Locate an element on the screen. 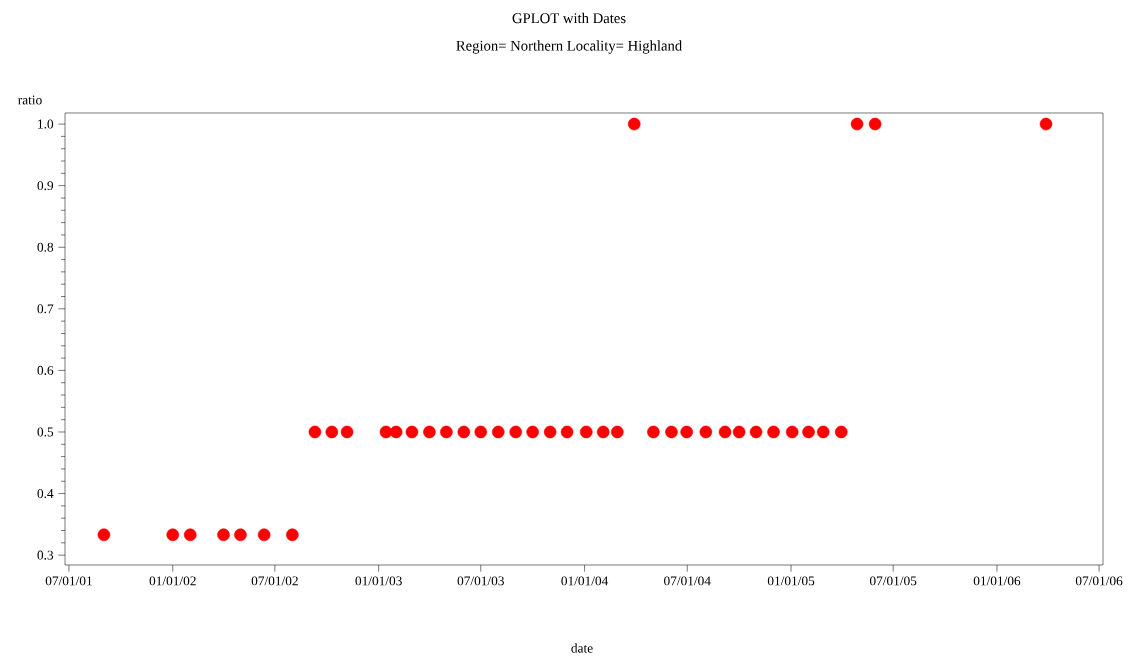 This screenshot has width=1137, height=660. y-tick-label: 0.7 is located at coordinates (45, 309).